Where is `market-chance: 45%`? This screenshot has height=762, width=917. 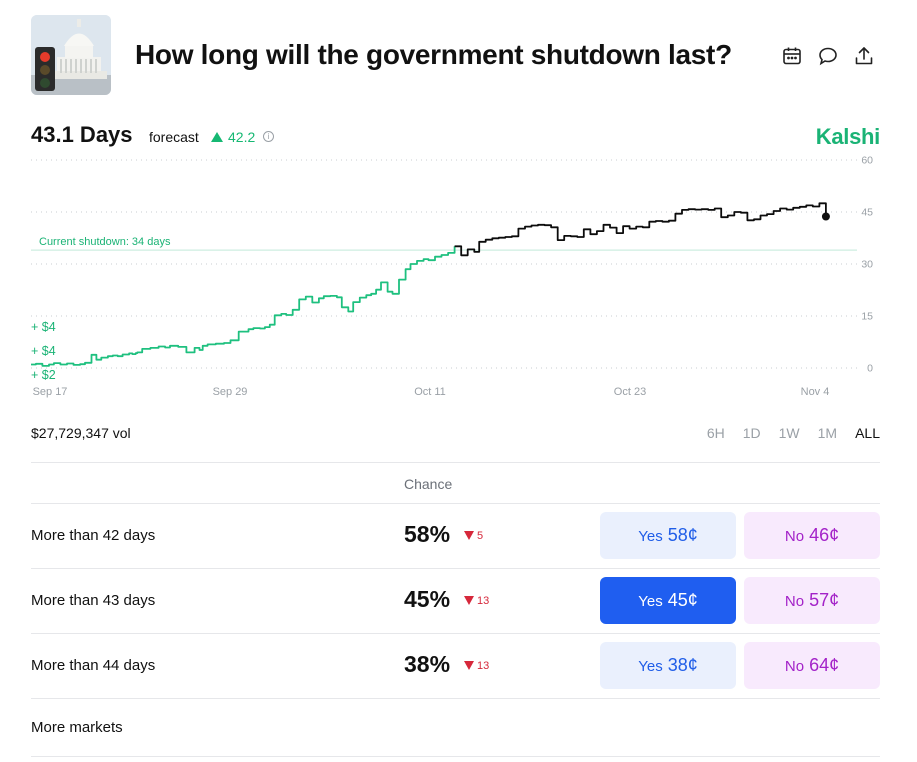 market-chance: 45% is located at coordinates (427, 599).